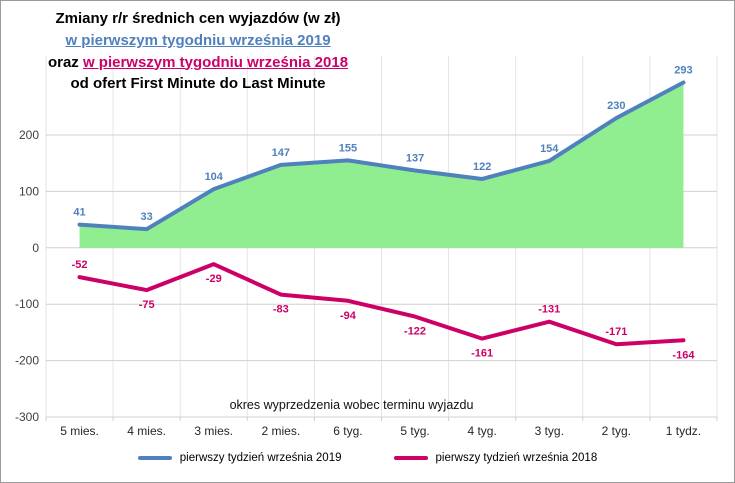  I want to click on title-line-4: od ofert First Minute do Last Minute, so click(198, 84).